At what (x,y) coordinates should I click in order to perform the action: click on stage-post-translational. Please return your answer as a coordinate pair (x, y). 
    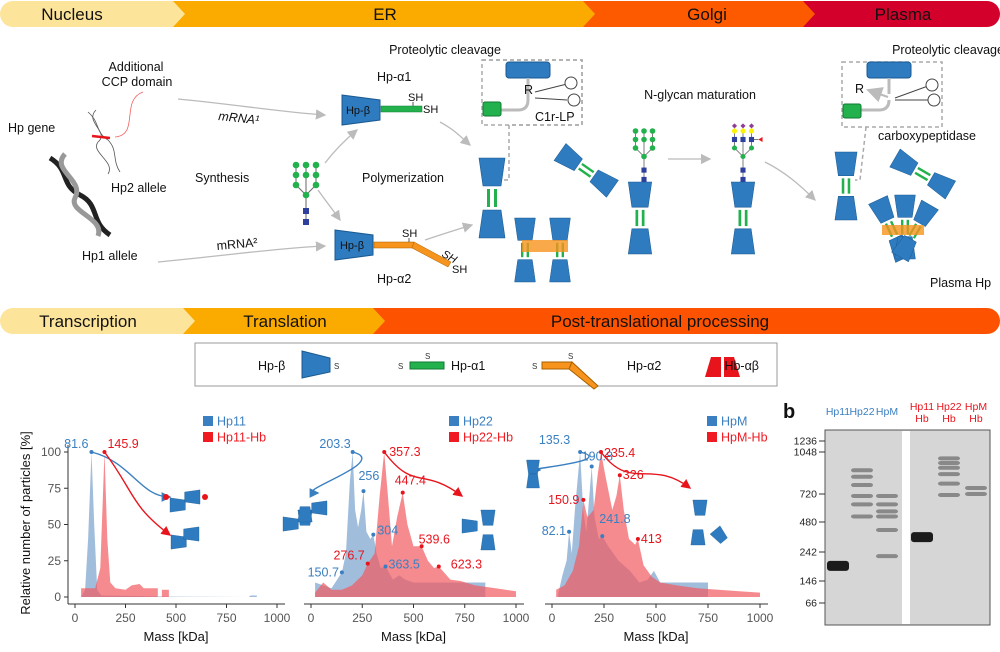
    Looking at the image, I should click on (686, 321).